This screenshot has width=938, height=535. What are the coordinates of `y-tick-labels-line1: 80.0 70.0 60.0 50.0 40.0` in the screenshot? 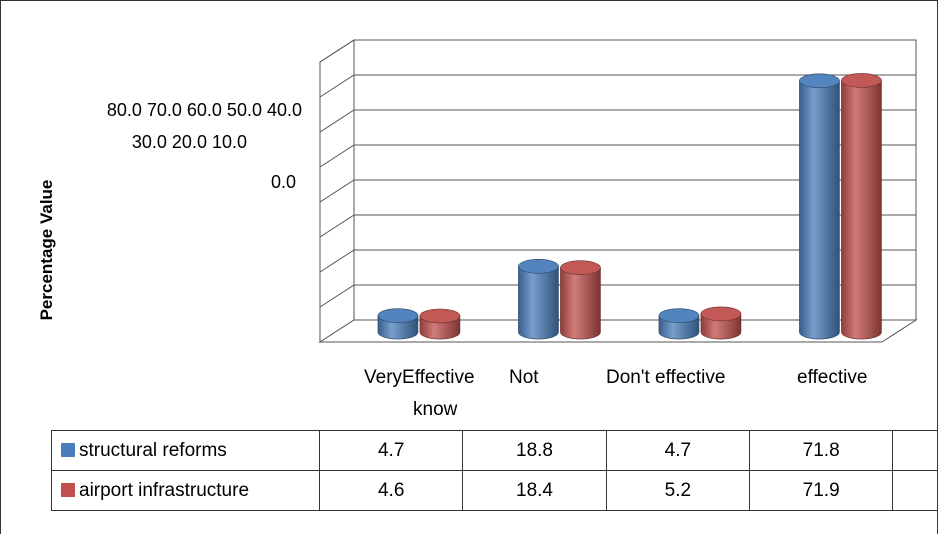 It's located at (204, 110).